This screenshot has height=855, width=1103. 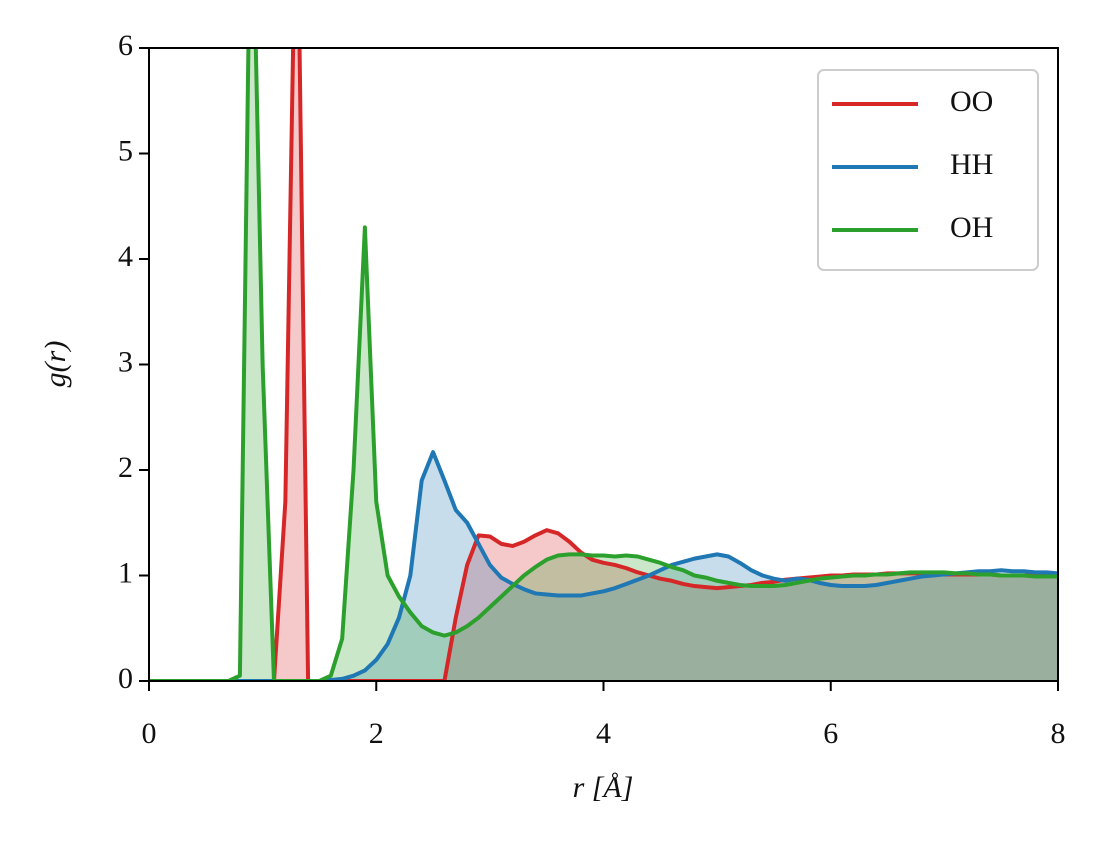 What do you see at coordinates (125, 45) in the screenshot?
I see `y-tick-label: 6` at bounding box center [125, 45].